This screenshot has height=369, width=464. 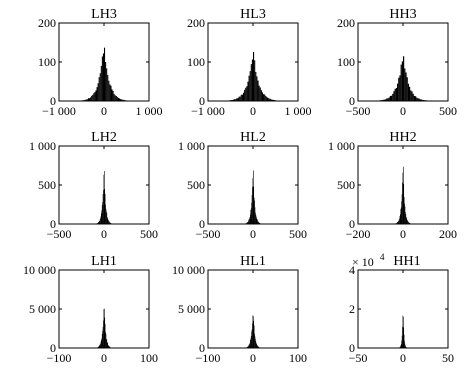 I want to click on x-tick-label: 1 000, so click(x=298, y=111).